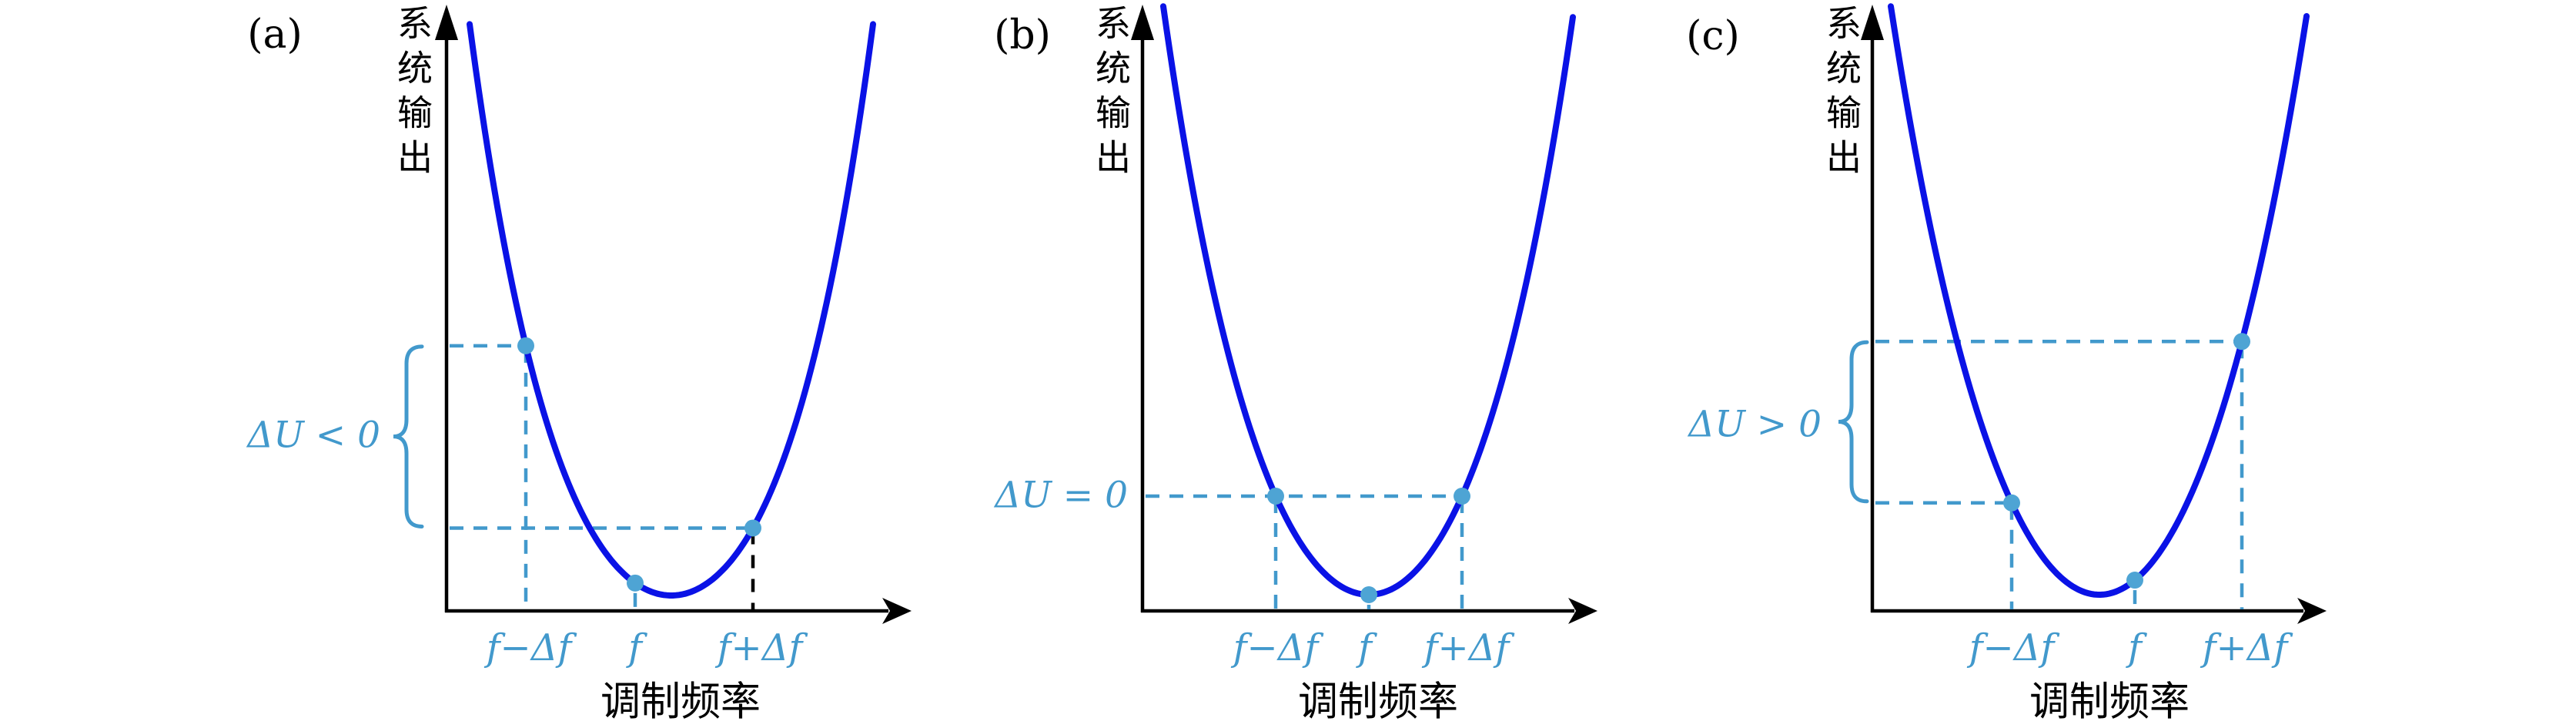  I want to click on panel-a-tick-f-plus-df: f+Δf, so click(760, 647).